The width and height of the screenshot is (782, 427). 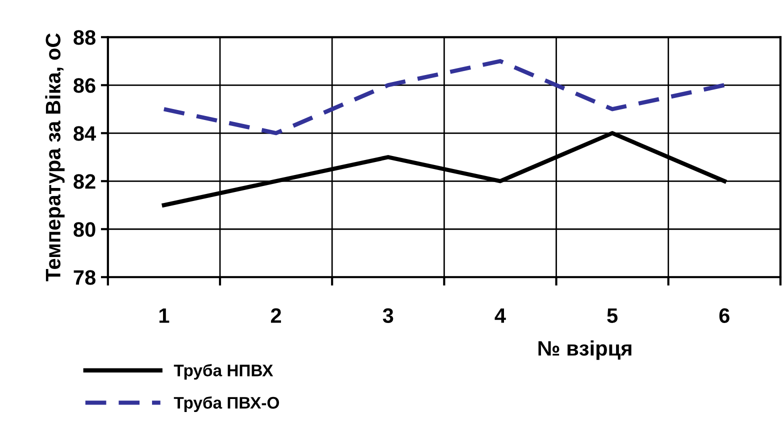 I want to click on x-tick-label: 6, so click(x=724, y=315).